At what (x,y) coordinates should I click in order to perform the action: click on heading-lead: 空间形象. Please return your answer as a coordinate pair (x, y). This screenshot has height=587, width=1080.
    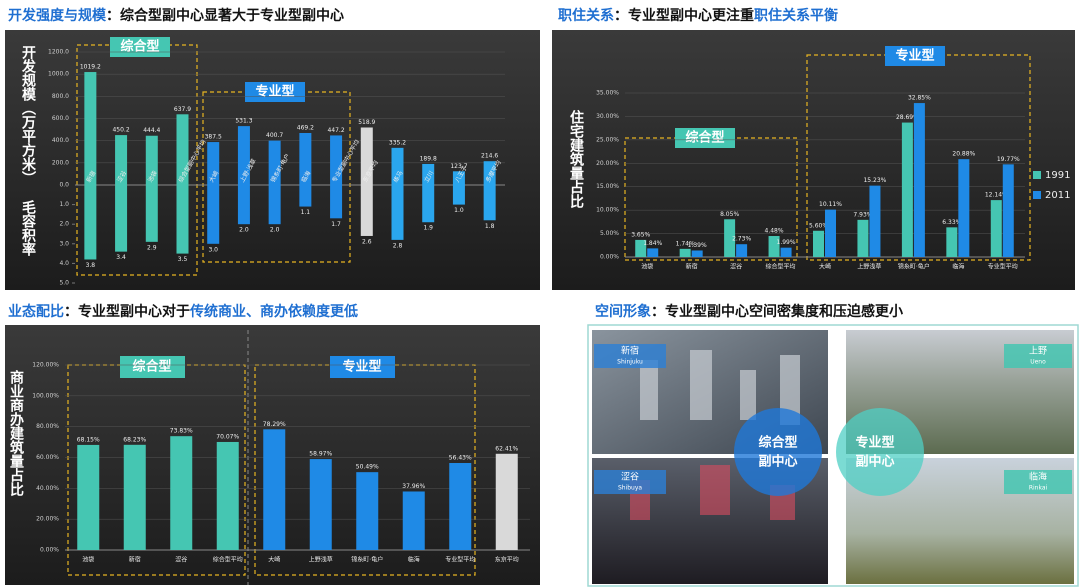
    Looking at the image, I should click on (623, 311).